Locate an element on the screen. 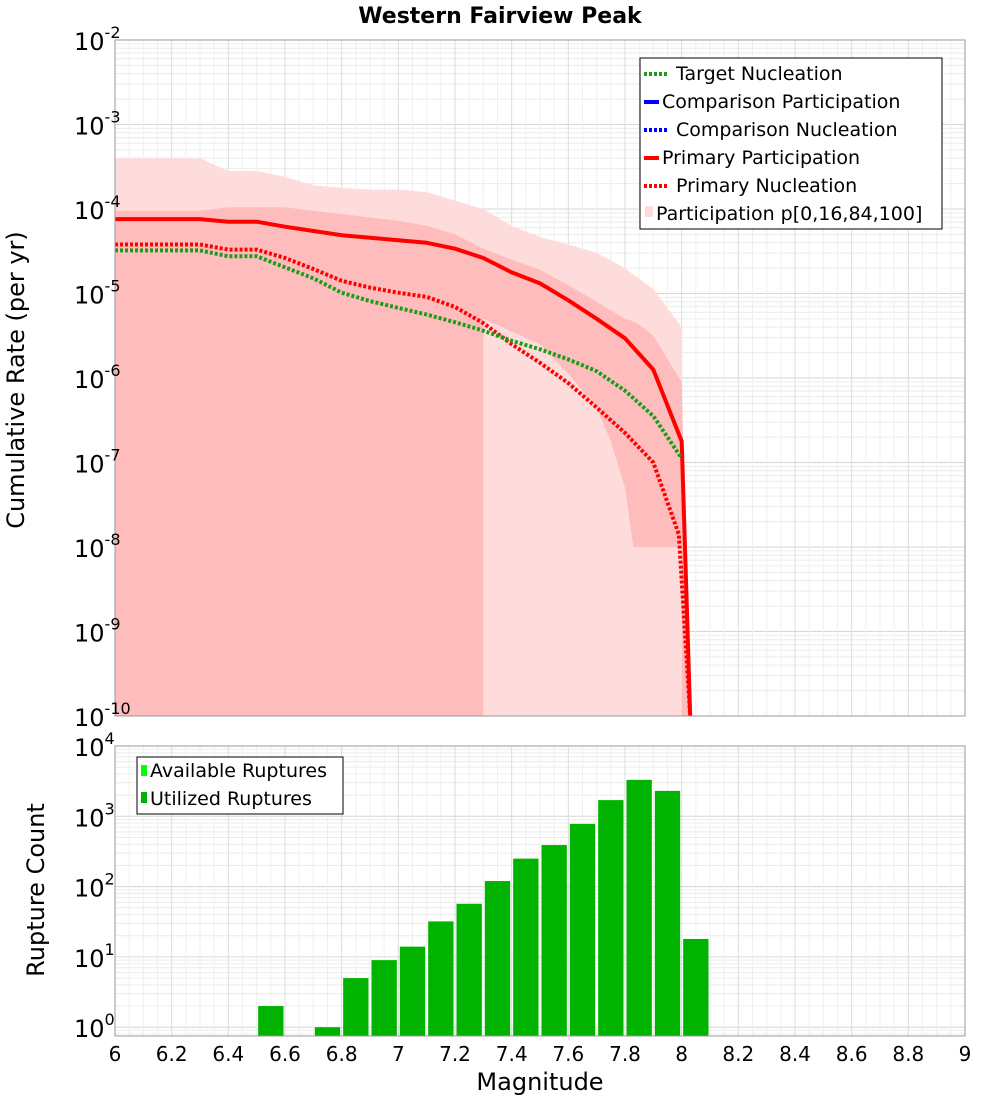 Image resolution: width=1000 pixels, height=1104 pixels. rupture-xtick-label: 9 is located at coordinates (965, 1054).